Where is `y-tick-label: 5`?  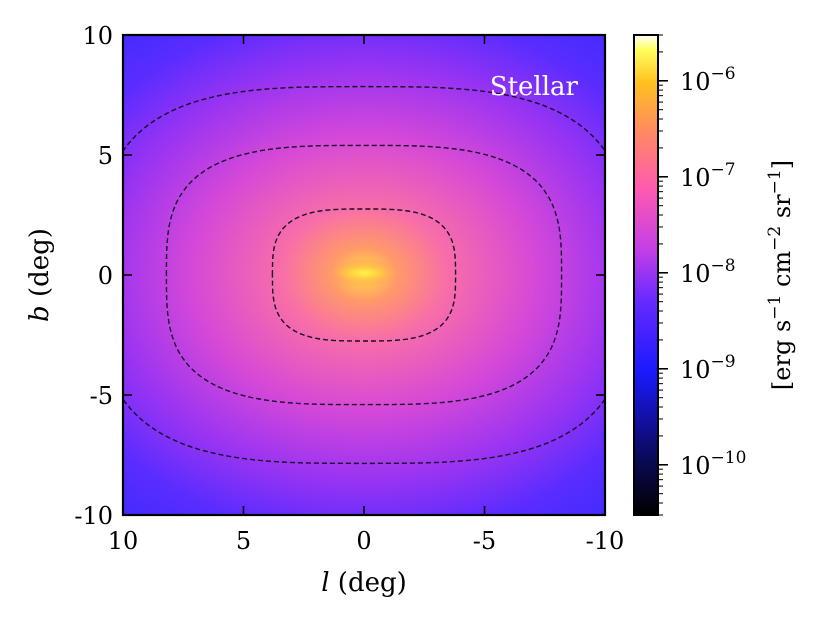 y-tick-label: 5 is located at coordinates (105, 156).